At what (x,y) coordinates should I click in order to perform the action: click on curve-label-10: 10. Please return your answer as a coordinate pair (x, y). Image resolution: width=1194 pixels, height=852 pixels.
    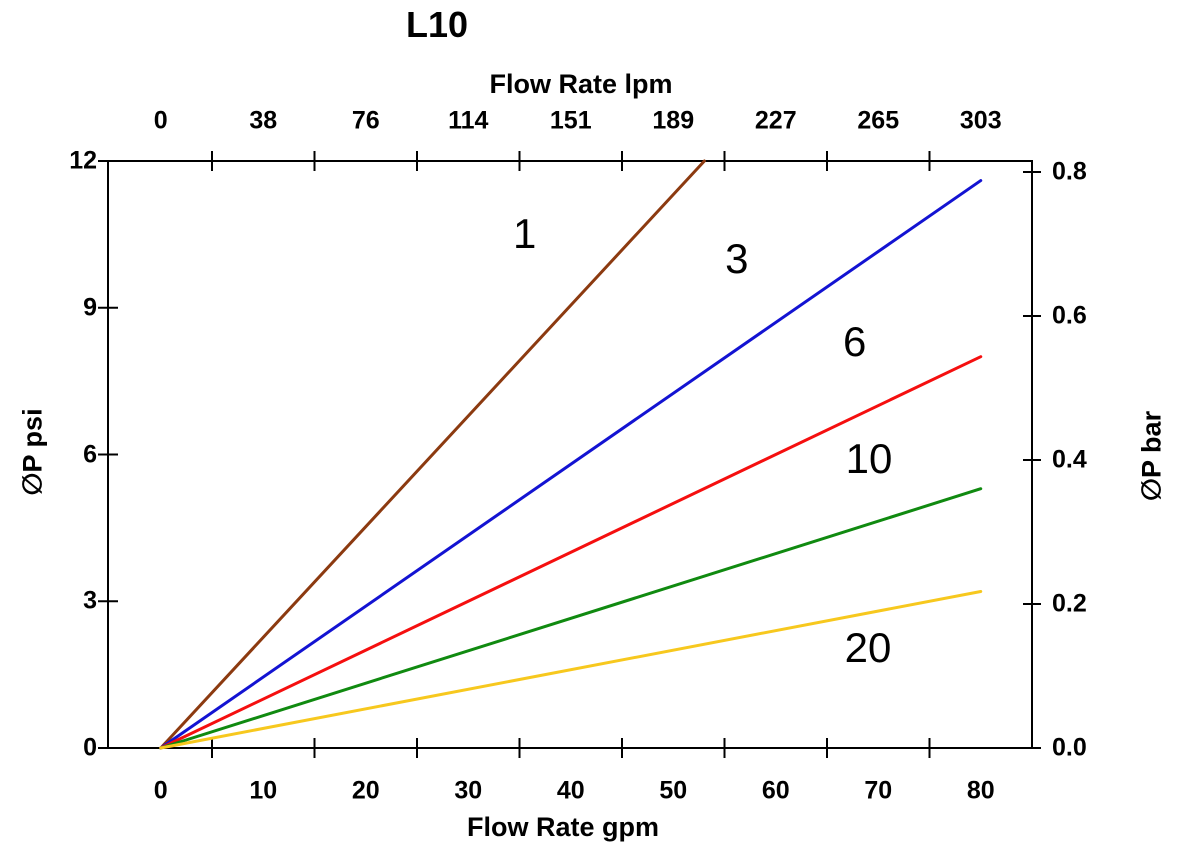
    Looking at the image, I should click on (869, 459).